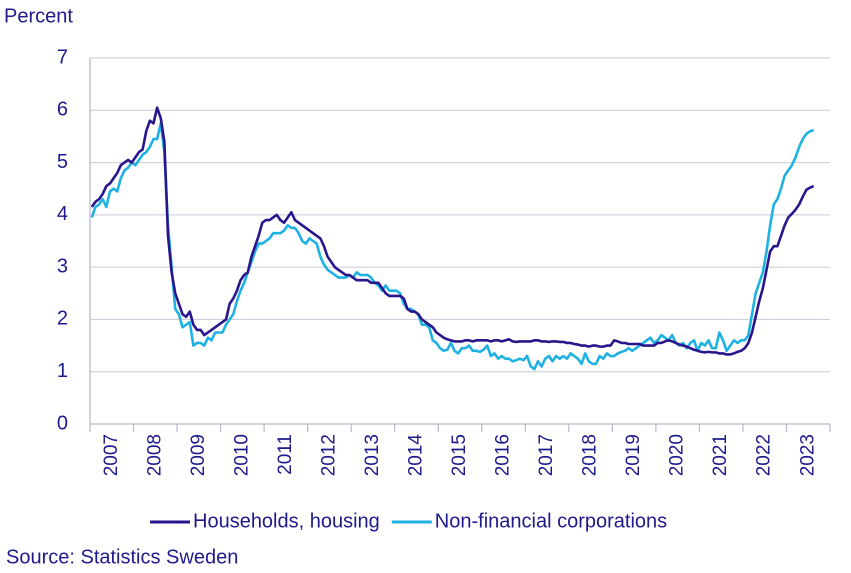 This screenshot has height=573, width=851. I want to click on y-tick-label: 6, so click(62, 110).